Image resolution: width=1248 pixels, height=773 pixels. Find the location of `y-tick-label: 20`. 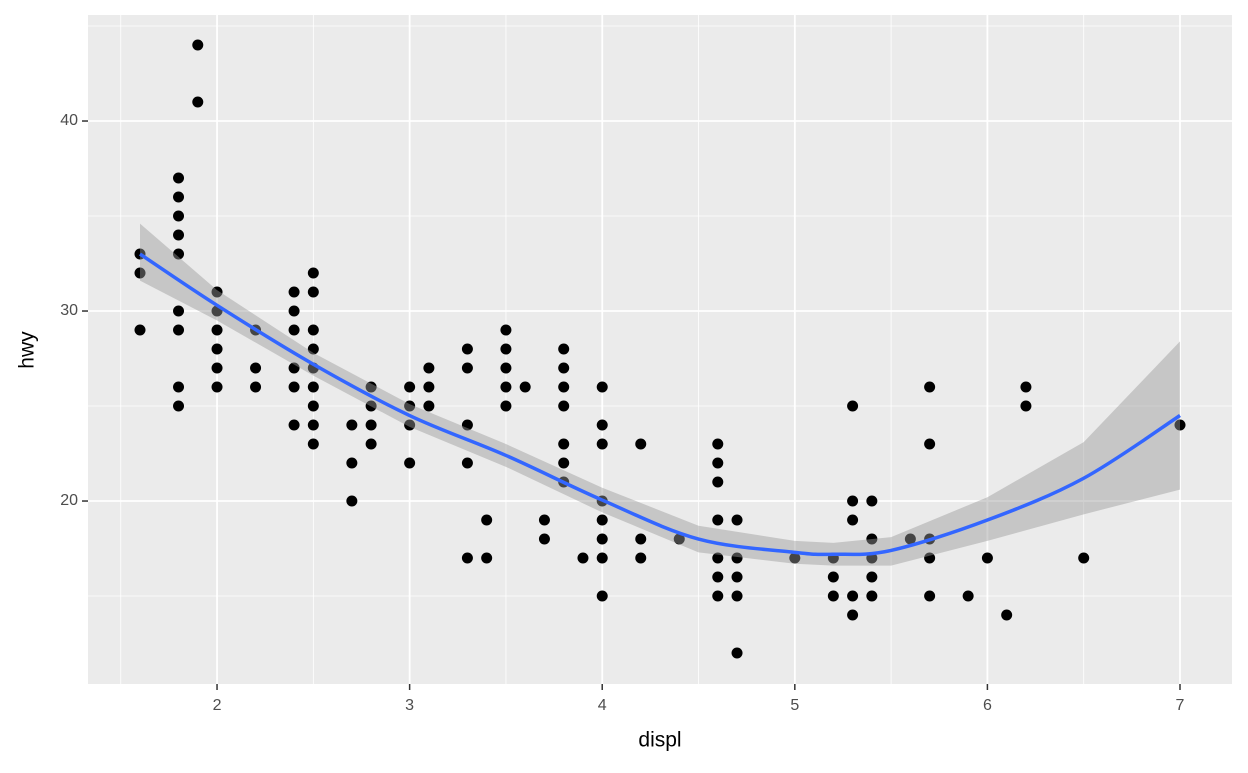

y-tick-label: 20 is located at coordinates (69, 500).